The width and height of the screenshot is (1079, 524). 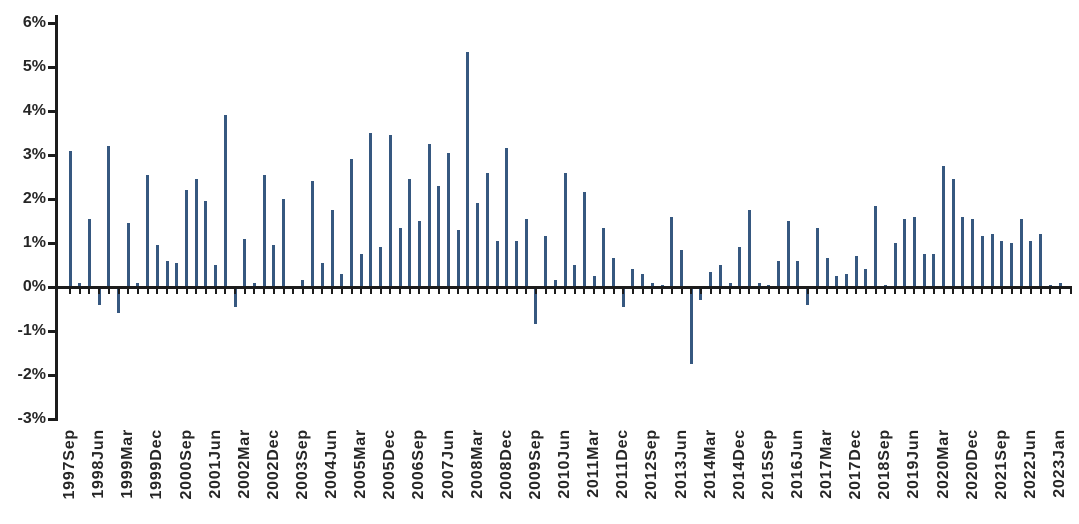 What do you see at coordinates (1001, 464) in the screenshot?
I see `x-axis-label: 2021Sep` at bounding box center [1001, 464].